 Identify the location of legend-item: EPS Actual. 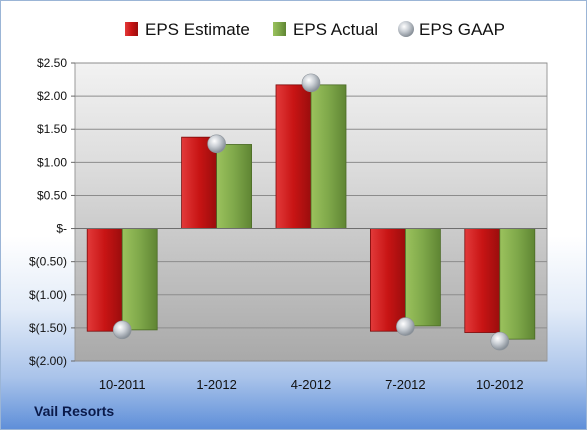
(325, 29).